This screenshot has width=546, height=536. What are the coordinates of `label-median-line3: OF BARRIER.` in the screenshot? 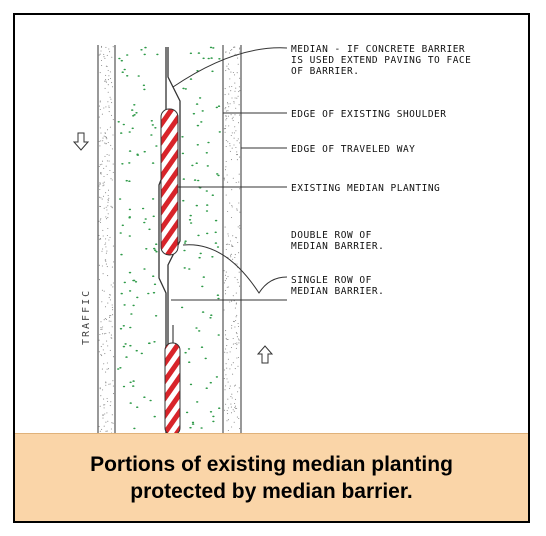 It's located at (325, 71).